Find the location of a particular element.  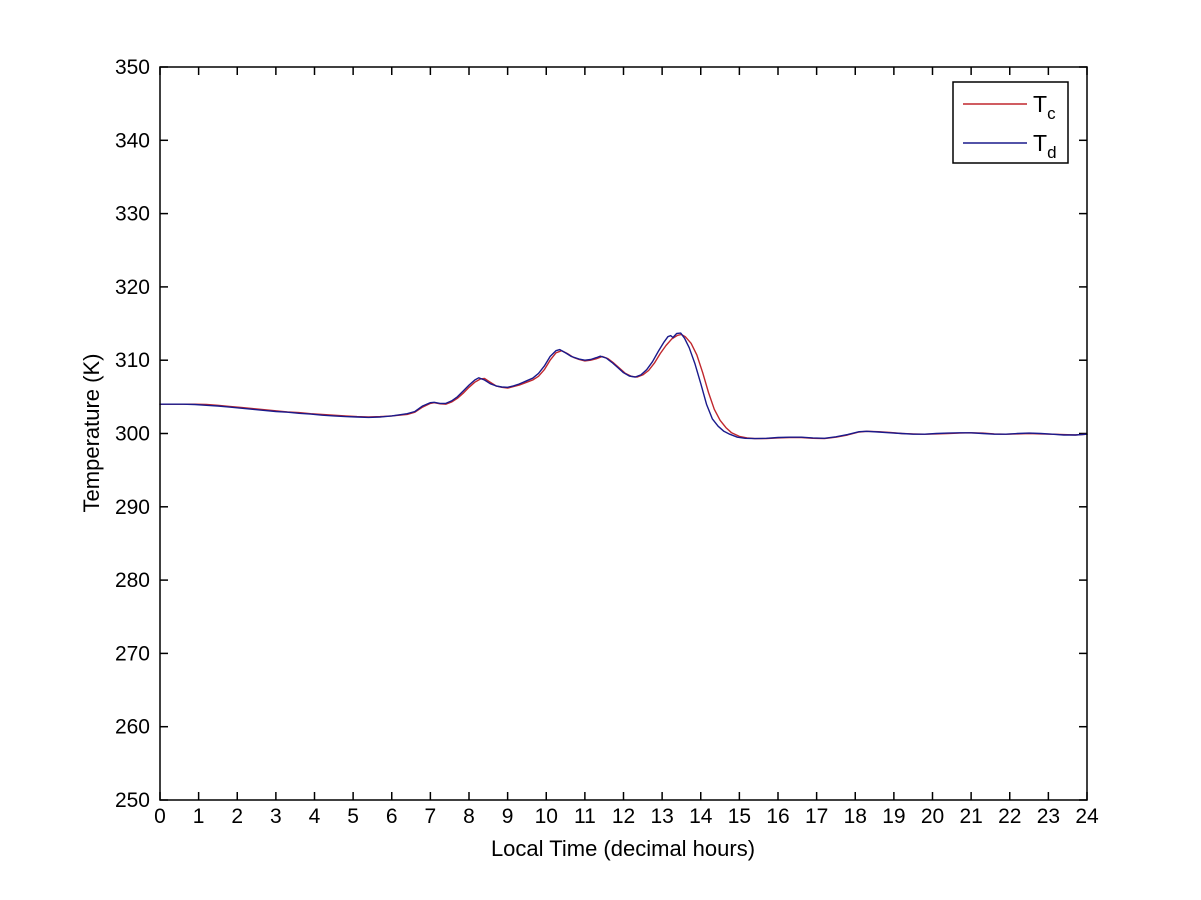

plot-series is located at coordinates (623, 386).